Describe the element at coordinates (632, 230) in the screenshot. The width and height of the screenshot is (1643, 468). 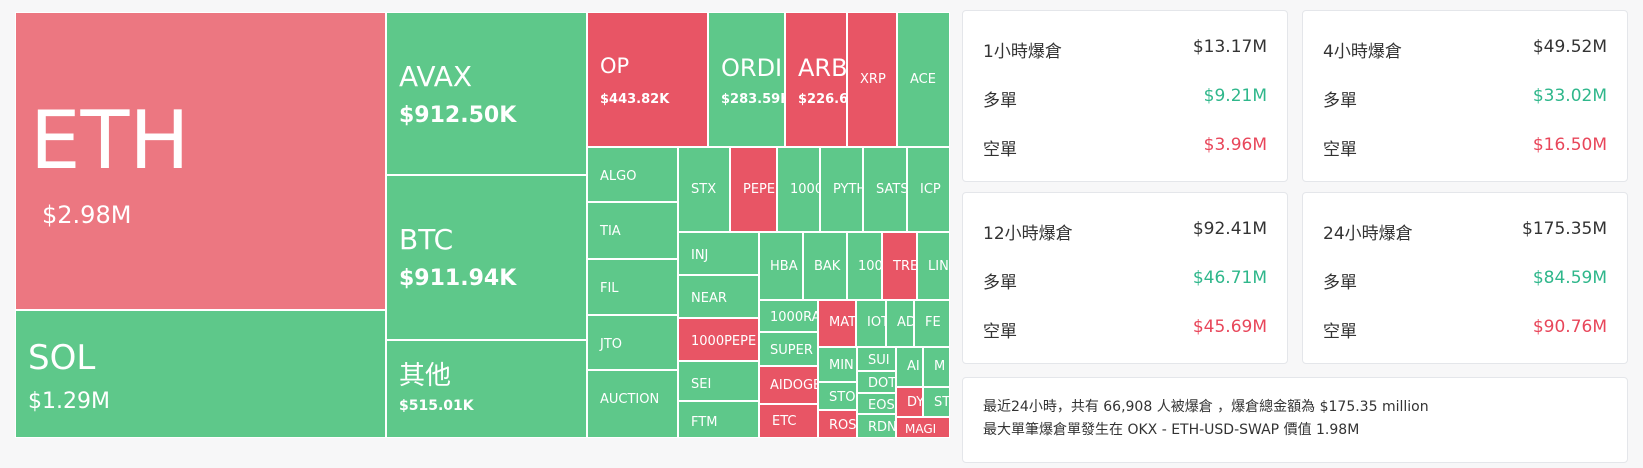
I see `treemap-tile-tia: TIA` at that location.